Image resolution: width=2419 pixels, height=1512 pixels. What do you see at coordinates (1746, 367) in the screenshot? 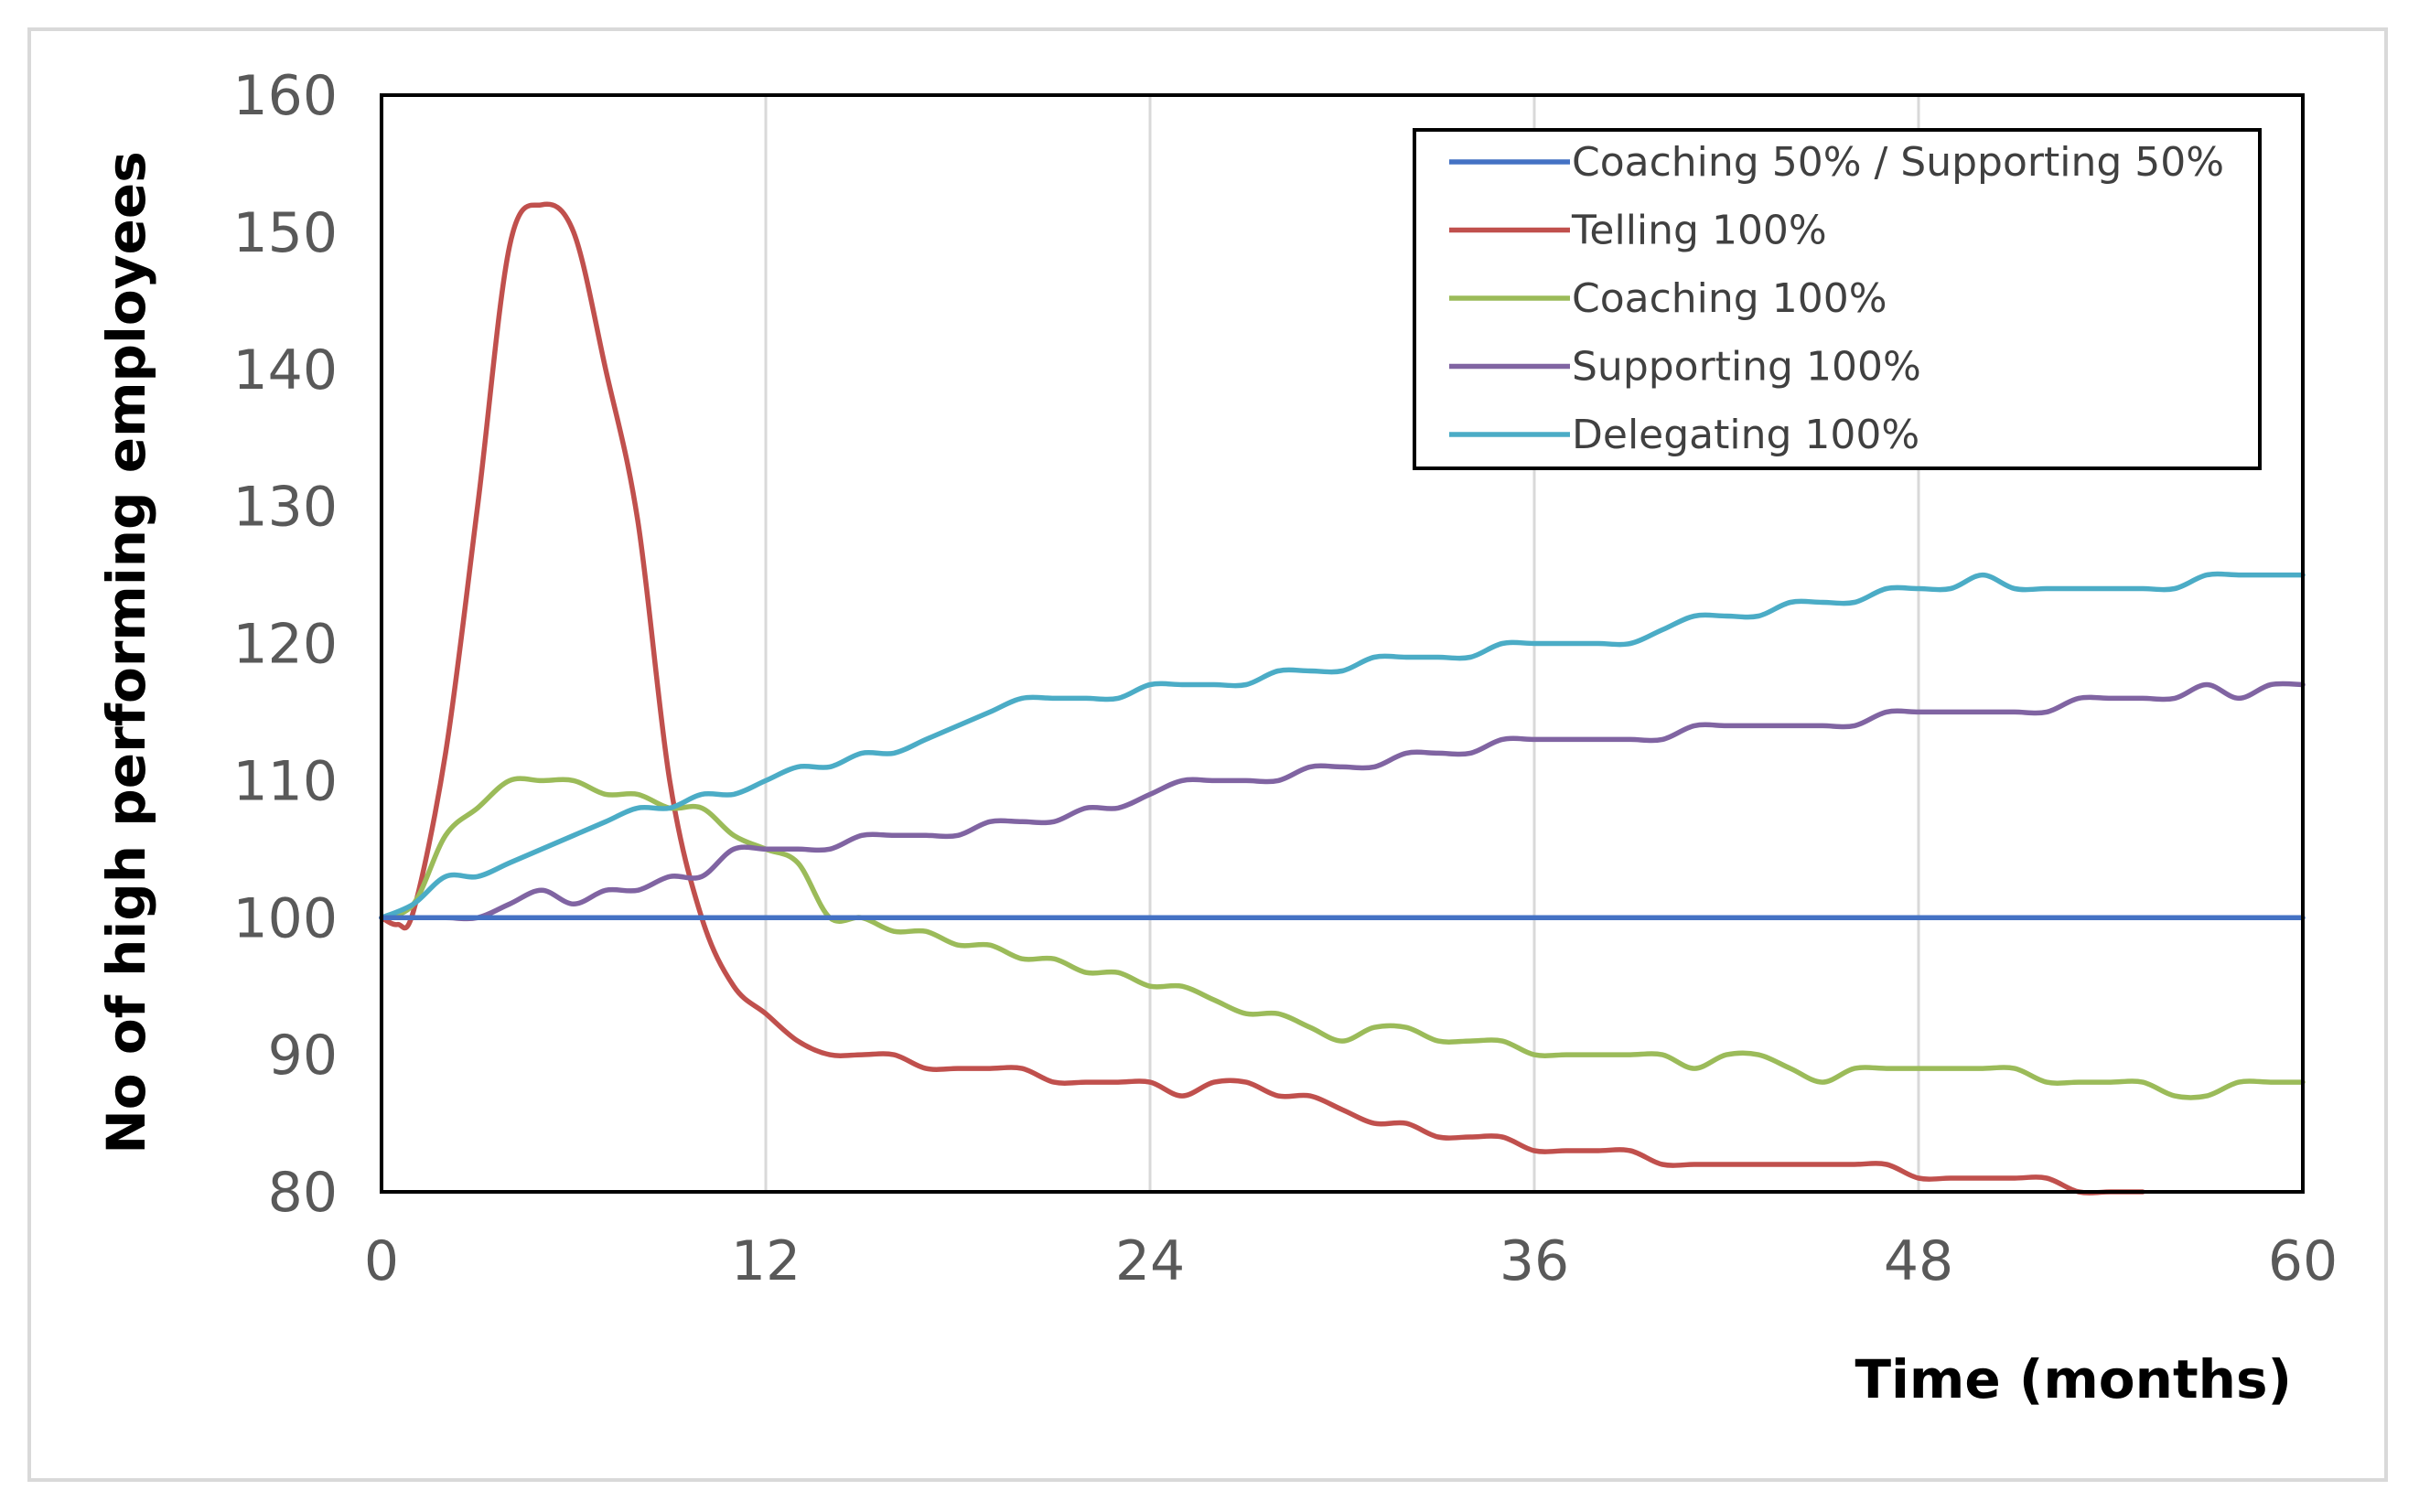
I see `legend-label-supporting-100: Supporting 100%` at bounding box center [1746, 367].